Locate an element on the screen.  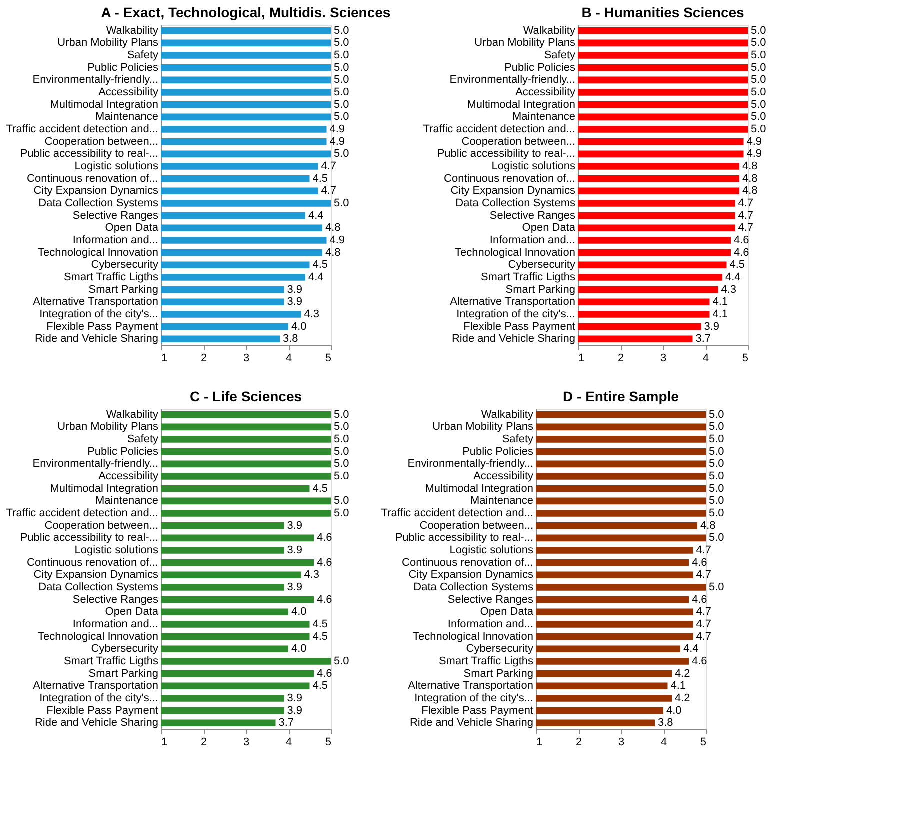
data-label: 3.8 is located at coordinates (290, 339).